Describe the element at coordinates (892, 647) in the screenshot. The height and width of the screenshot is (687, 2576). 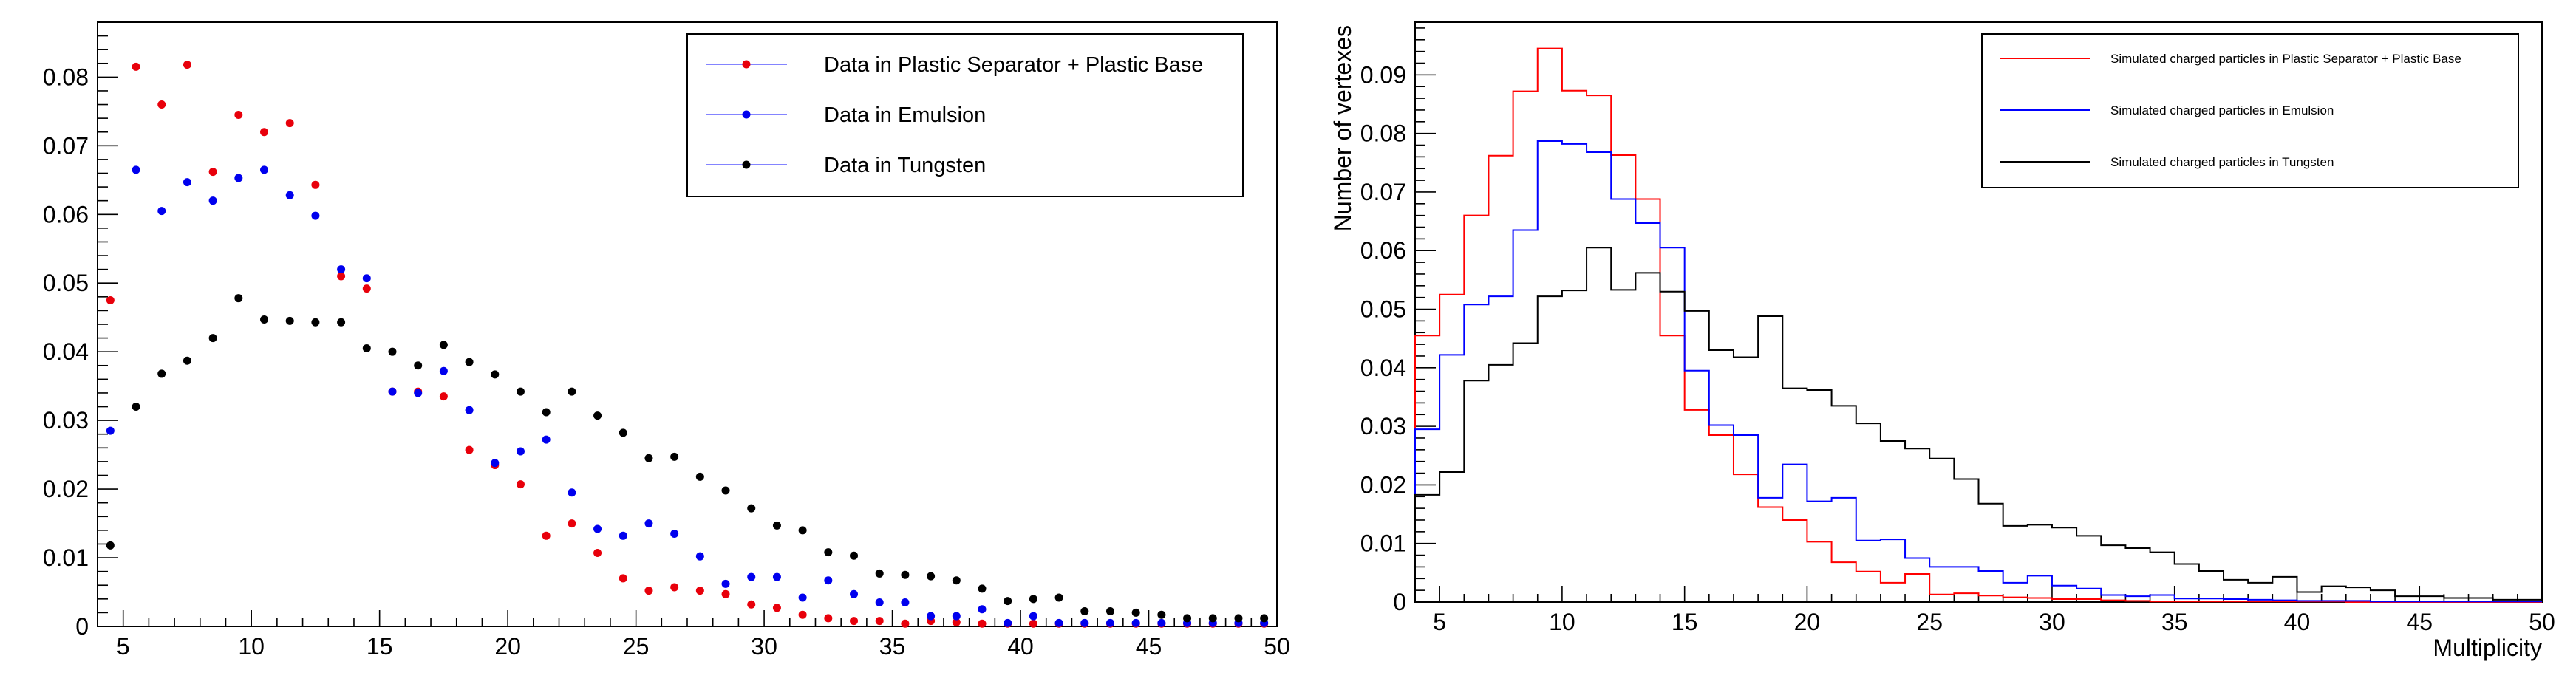
I see `x-tick-label: 35` at that location.